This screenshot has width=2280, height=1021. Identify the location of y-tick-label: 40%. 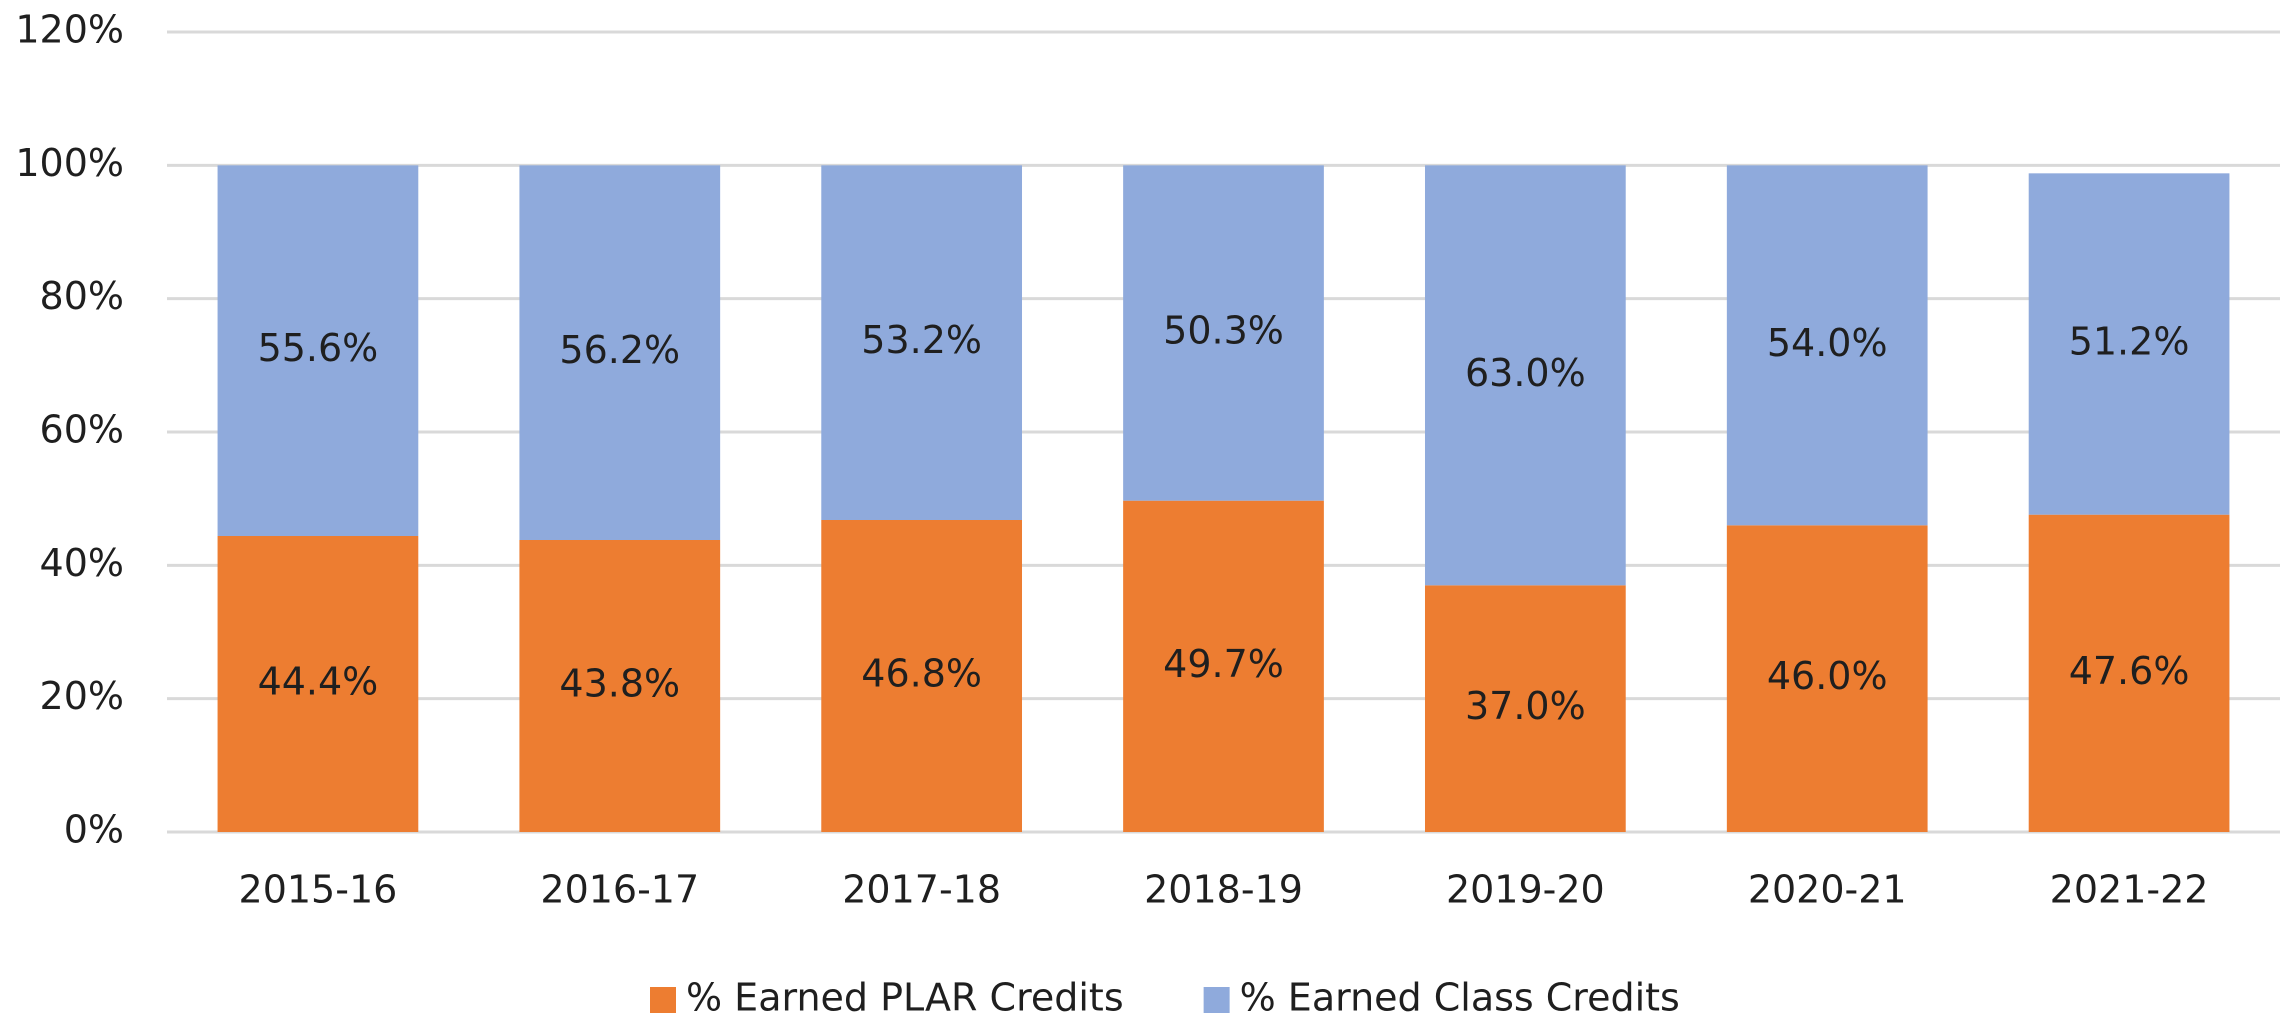
(82, 563).